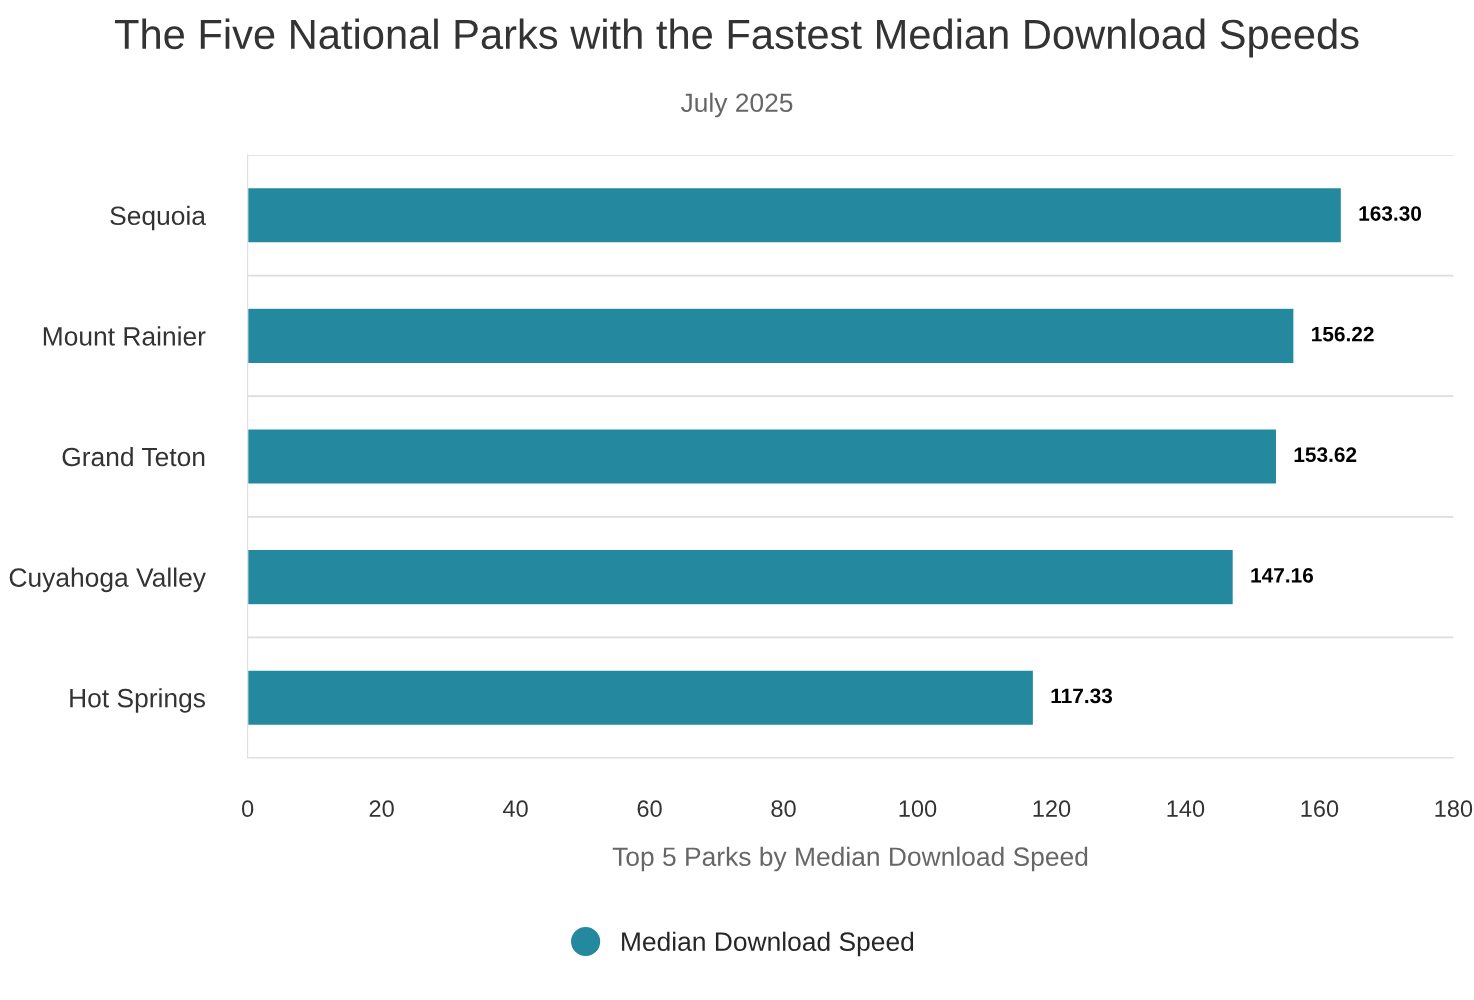  I want to click on x-tick-label: 160, so click(1320, 809).